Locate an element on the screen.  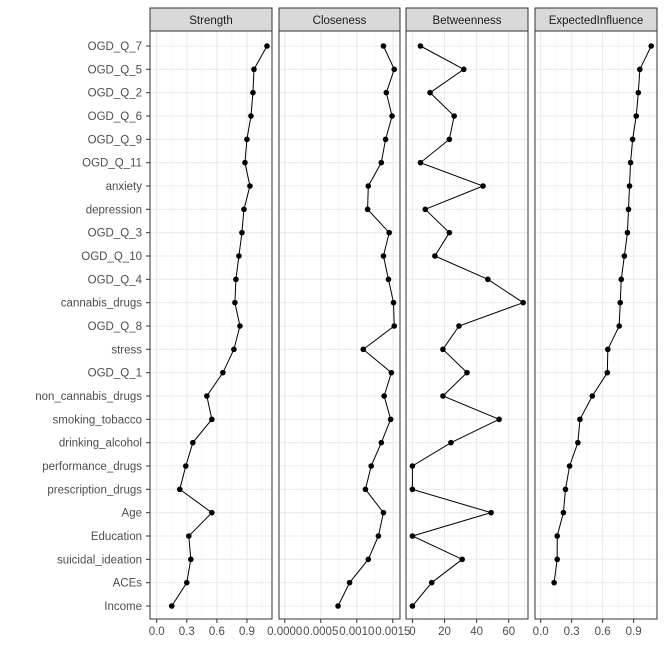
category-label: drinking_alcohol is located at coordinates (100, 444).